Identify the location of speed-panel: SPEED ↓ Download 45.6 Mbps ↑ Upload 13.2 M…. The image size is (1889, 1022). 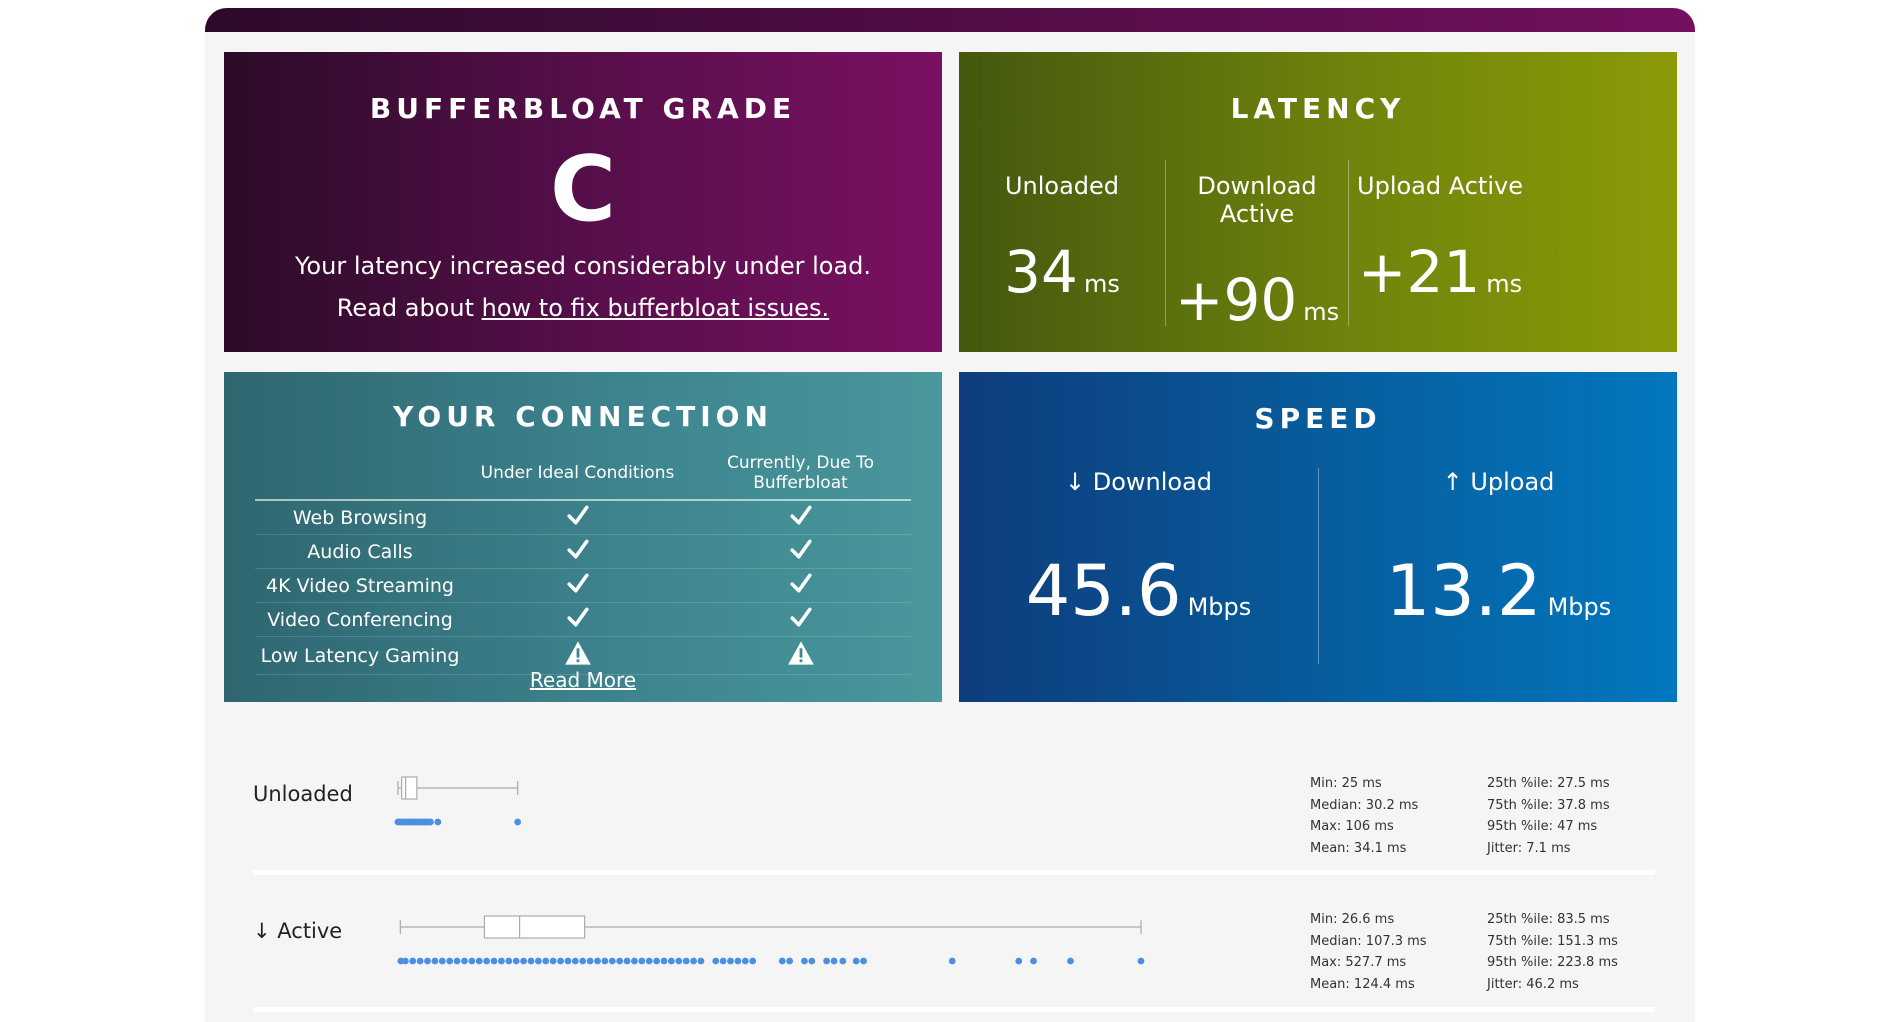
(1318, 537).